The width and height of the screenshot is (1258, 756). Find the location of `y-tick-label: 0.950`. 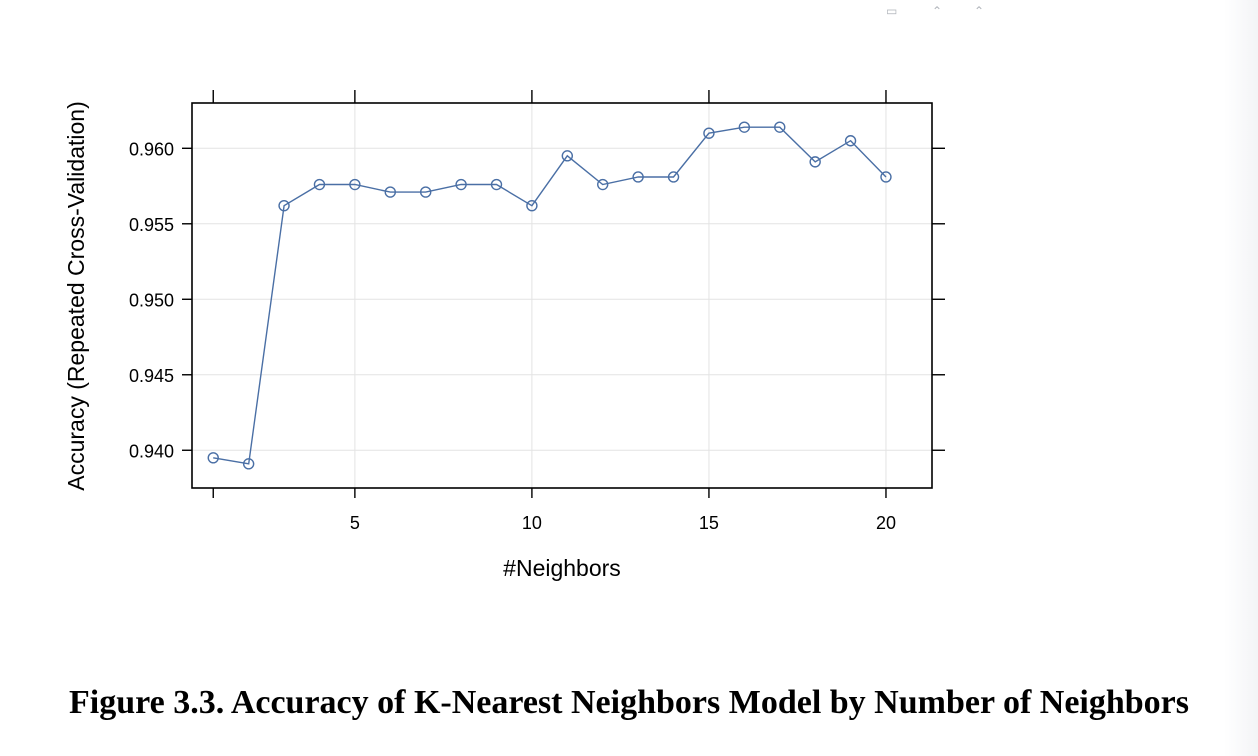

y-tick-label: 0.950 is located at coordinates (151, 300).